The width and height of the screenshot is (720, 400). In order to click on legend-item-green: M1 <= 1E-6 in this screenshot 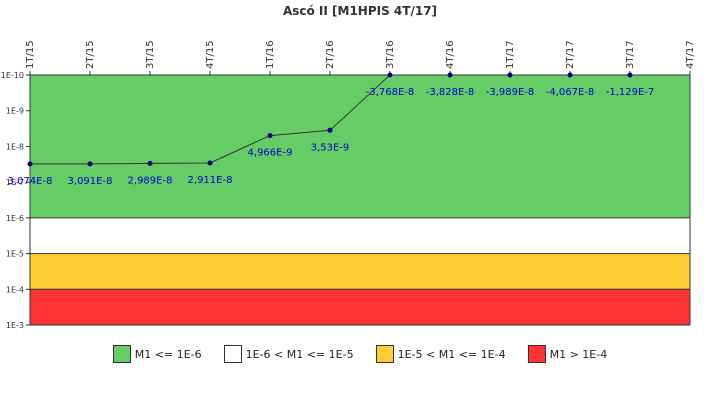, I will do `click(157, 354)`.